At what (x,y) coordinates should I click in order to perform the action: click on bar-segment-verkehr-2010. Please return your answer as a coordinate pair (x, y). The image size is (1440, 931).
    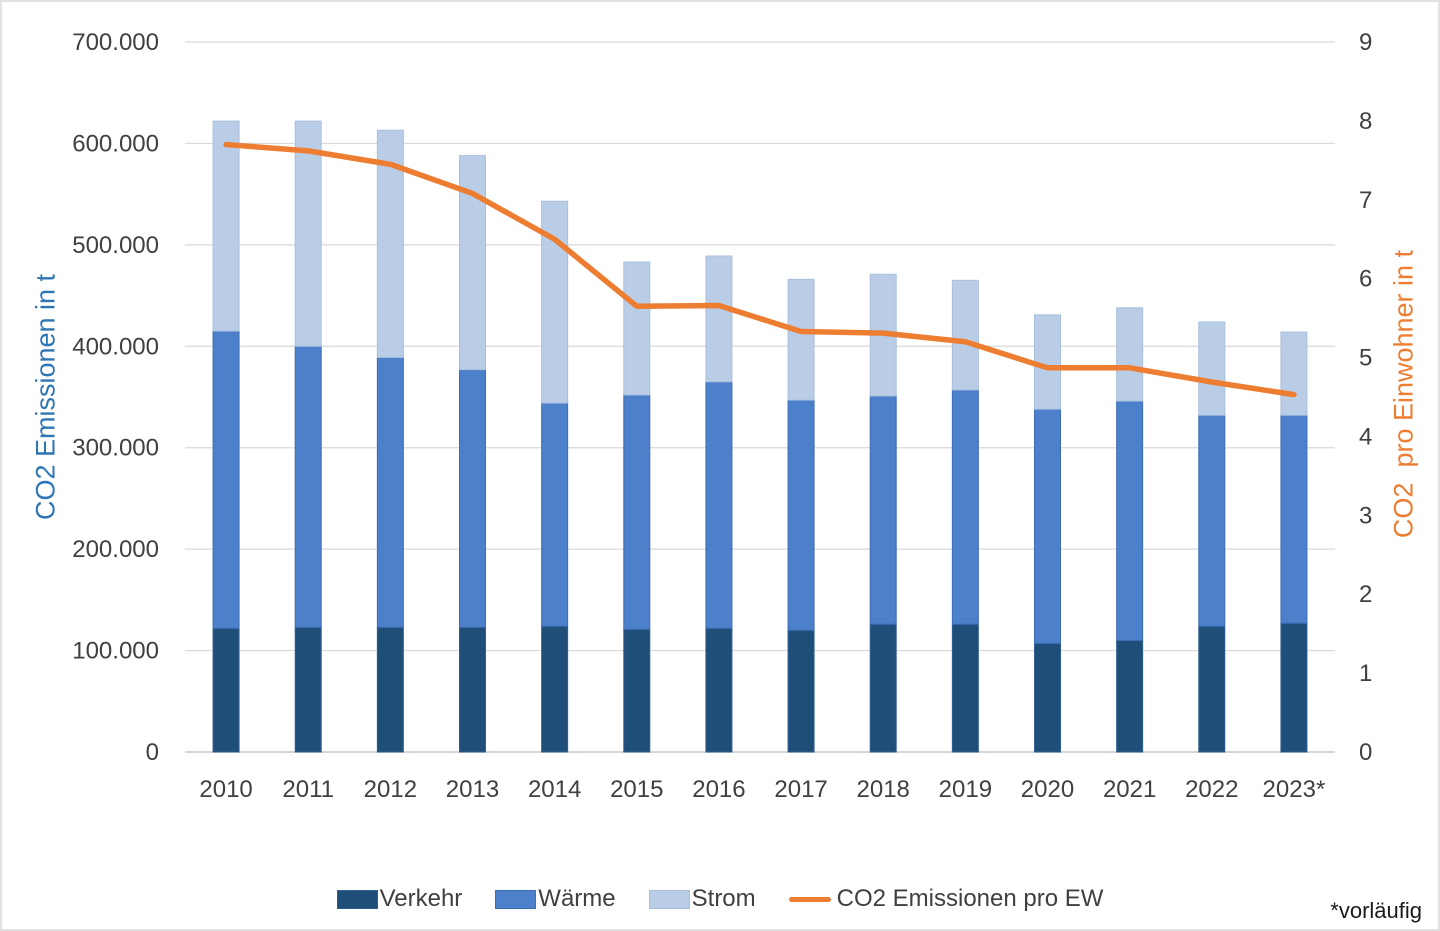
    Looking at the image, I should click on (226, 690).